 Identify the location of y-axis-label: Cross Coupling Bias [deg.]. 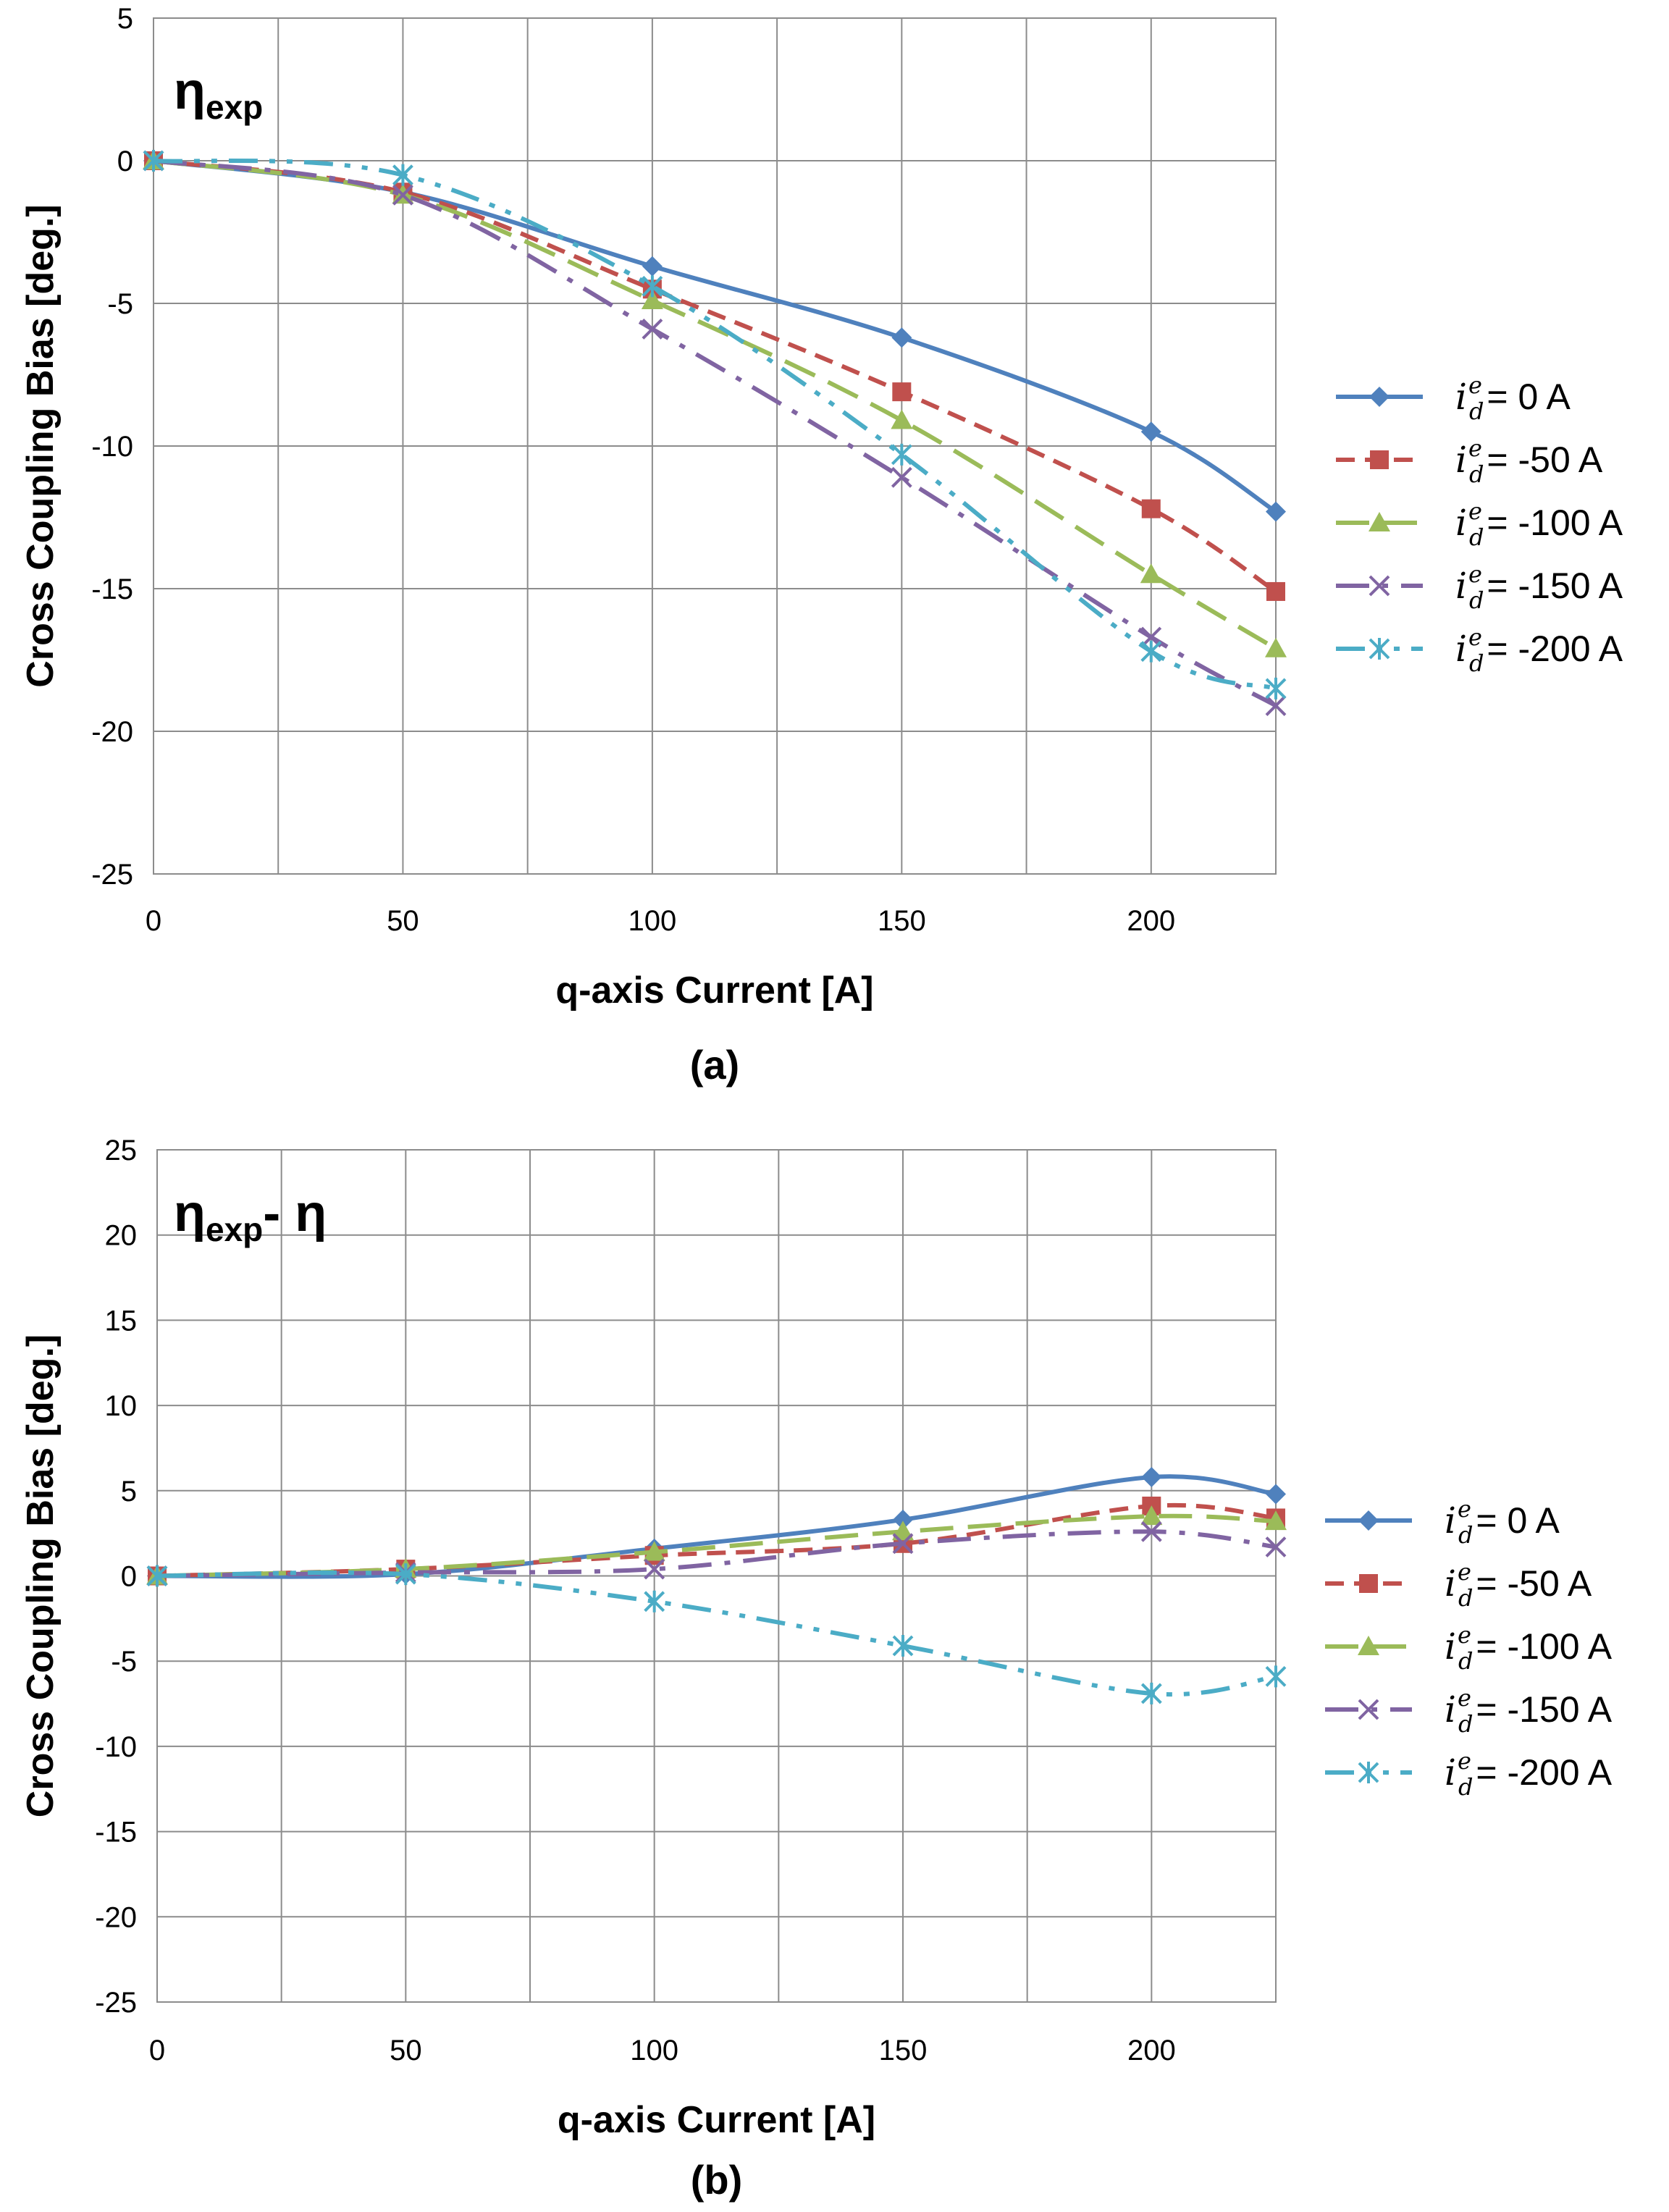
(41, 1575).